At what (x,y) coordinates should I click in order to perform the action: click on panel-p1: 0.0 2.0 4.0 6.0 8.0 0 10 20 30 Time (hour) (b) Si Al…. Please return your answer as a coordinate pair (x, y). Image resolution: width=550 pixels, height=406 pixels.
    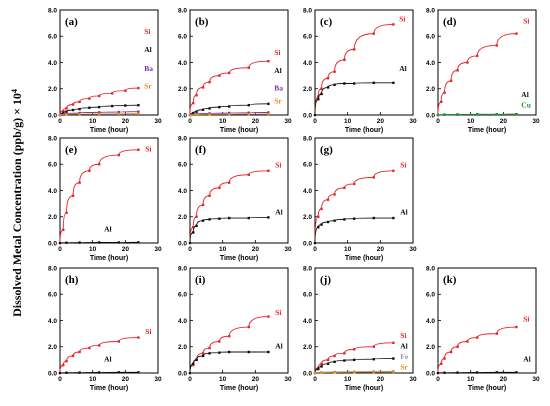
    Looking at the image, I should click on (235, 70).